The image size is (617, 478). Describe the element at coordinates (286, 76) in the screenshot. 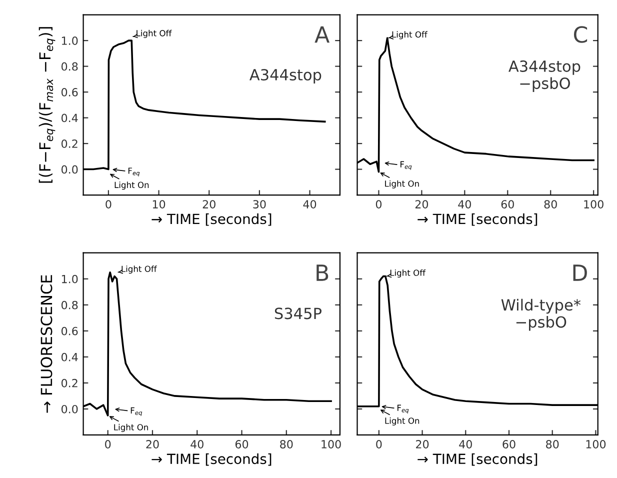

I see `annotation: A344stop` at that location.